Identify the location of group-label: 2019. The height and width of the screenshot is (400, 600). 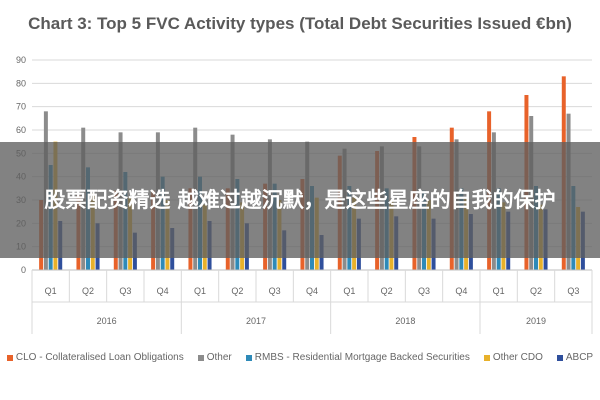
(536, 321).